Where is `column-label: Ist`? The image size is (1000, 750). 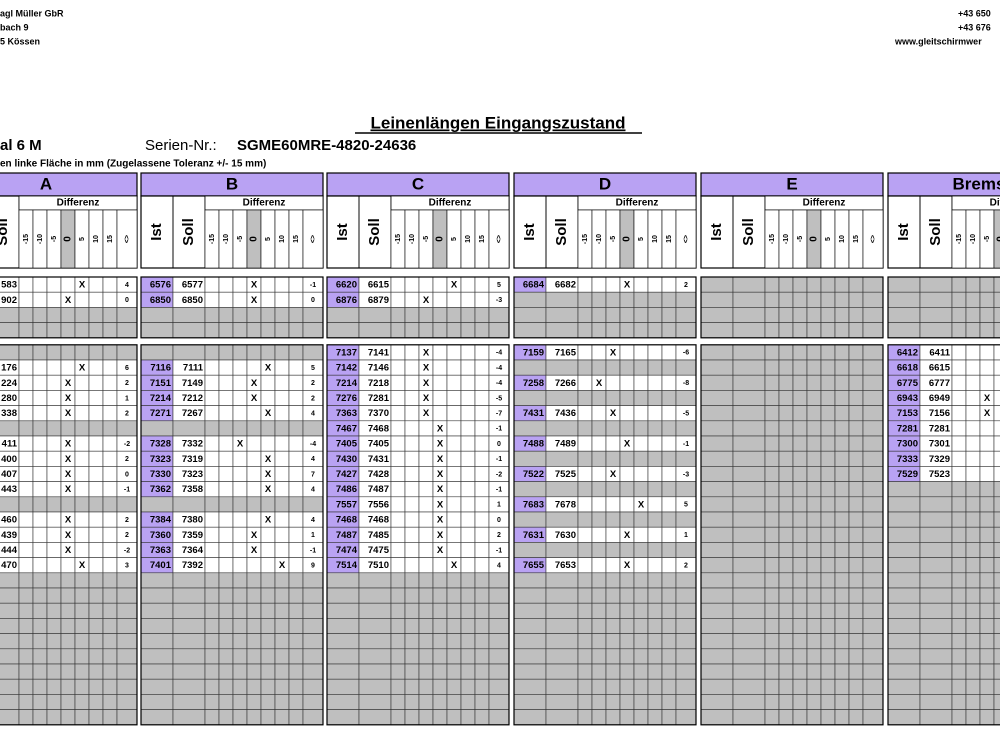
column-label: Ist is located at coordinates (903, 232).